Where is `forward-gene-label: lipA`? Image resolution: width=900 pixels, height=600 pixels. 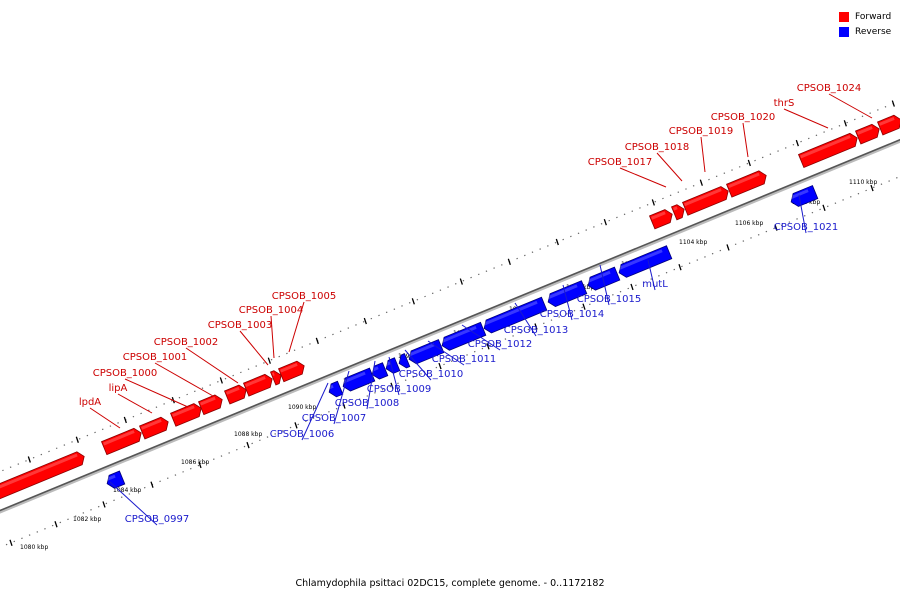 forward-gene-label: lipA is located at coordinates (118, 388).